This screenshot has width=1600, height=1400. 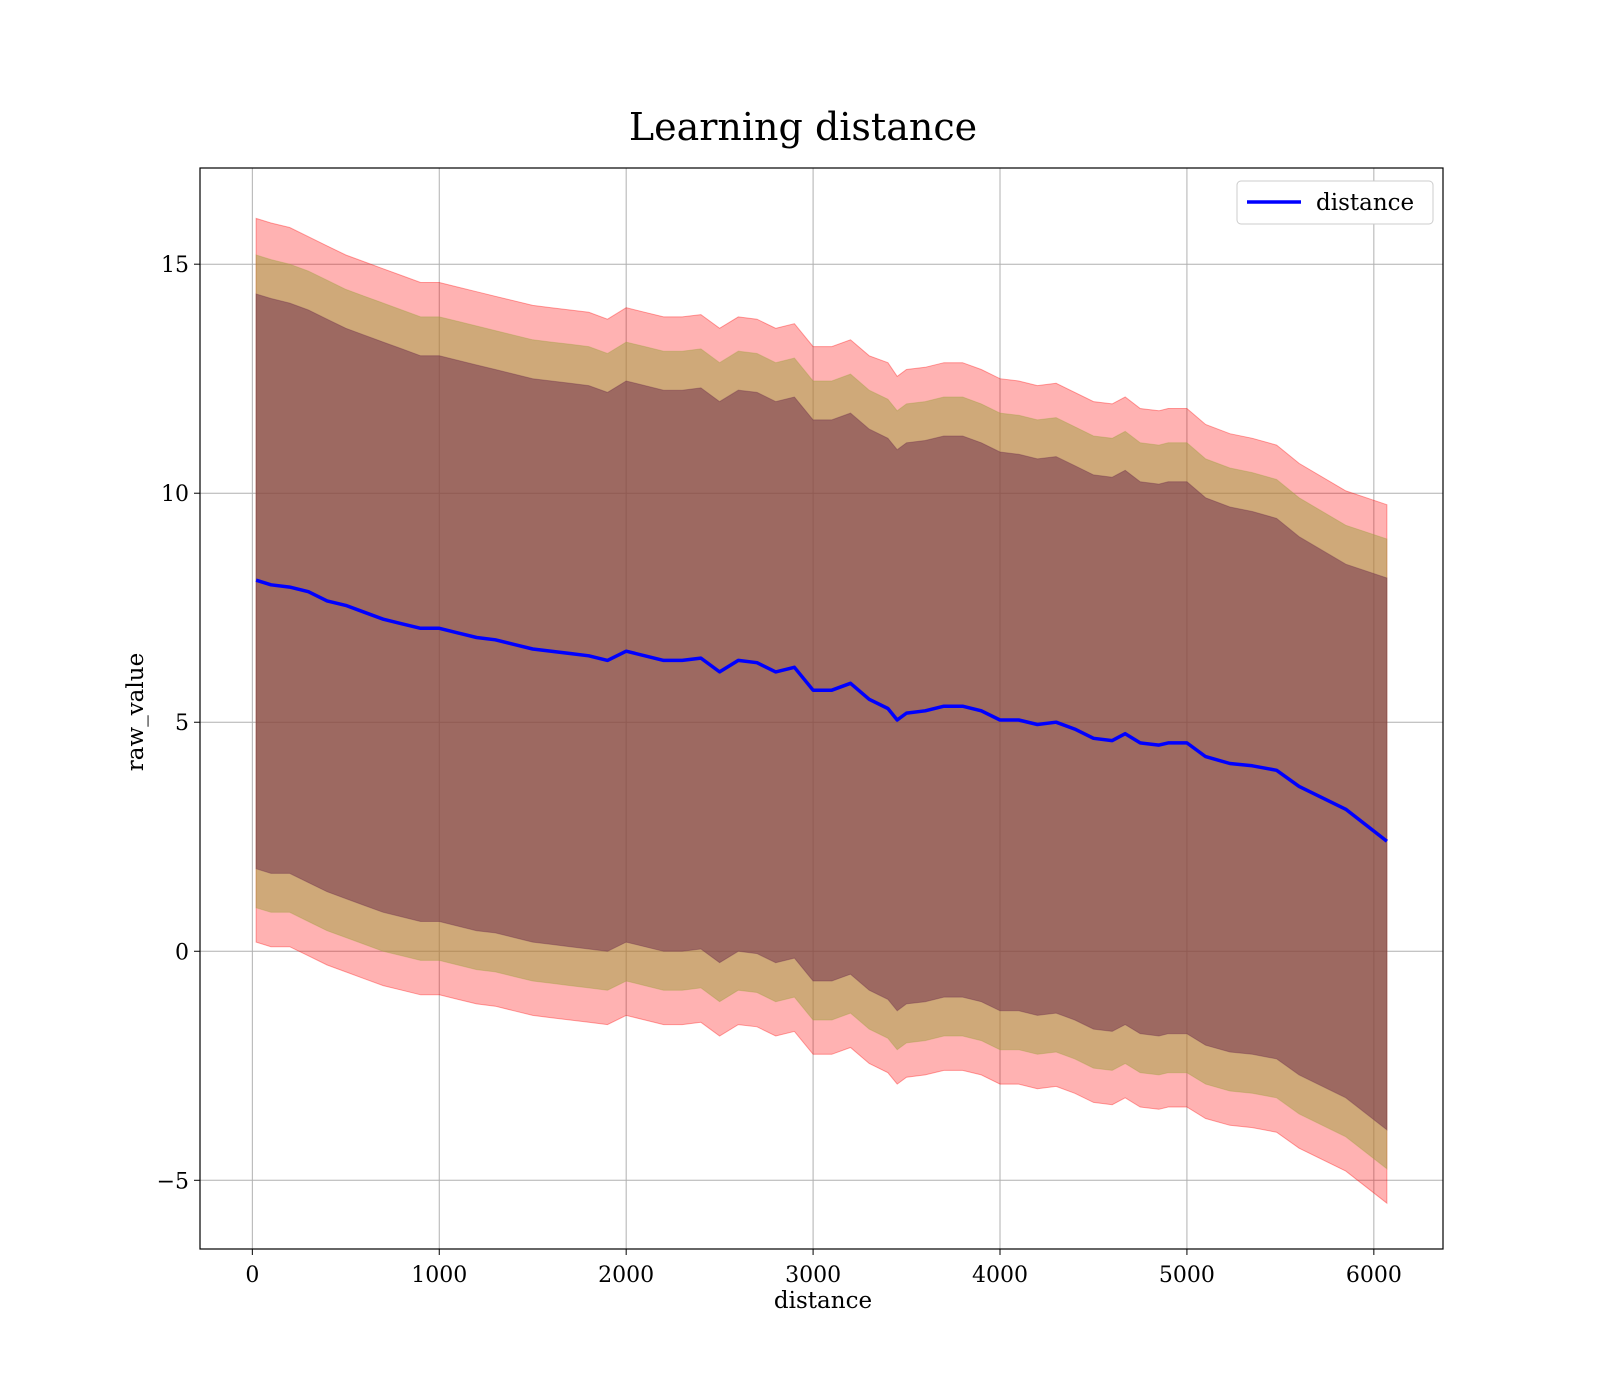 I want to click on x-tick-label: 2000, so click(x=626, y=1275).